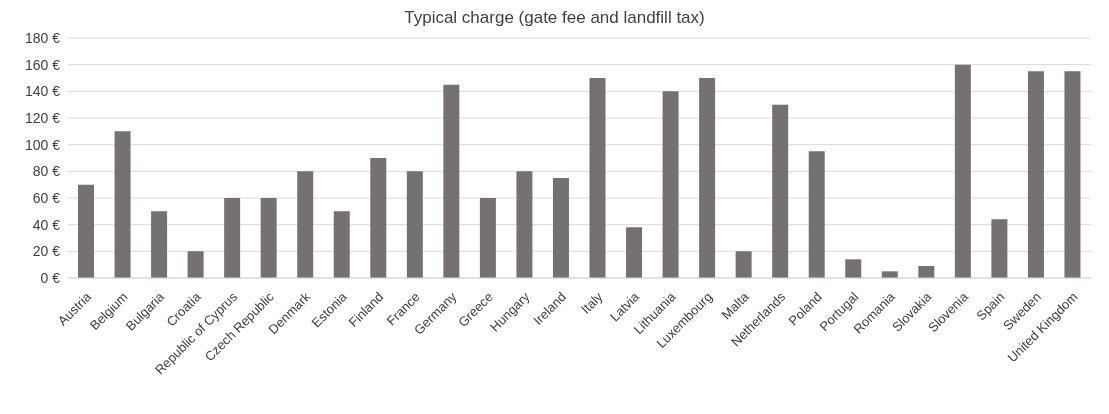  Describe the element at coordinates (42, 117) in the screenshot. I see `y-tick-label: 120 €` at that location.